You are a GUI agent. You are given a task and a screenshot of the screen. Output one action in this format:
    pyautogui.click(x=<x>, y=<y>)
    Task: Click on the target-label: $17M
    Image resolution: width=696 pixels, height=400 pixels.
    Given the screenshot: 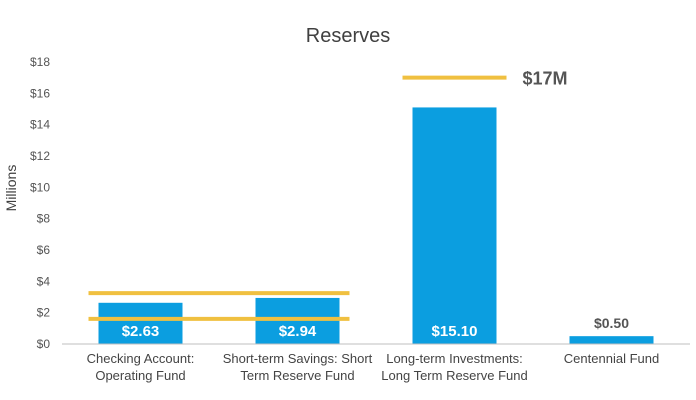 What is the action you would take?
    pyautogui.click(x=545, y=79)
    